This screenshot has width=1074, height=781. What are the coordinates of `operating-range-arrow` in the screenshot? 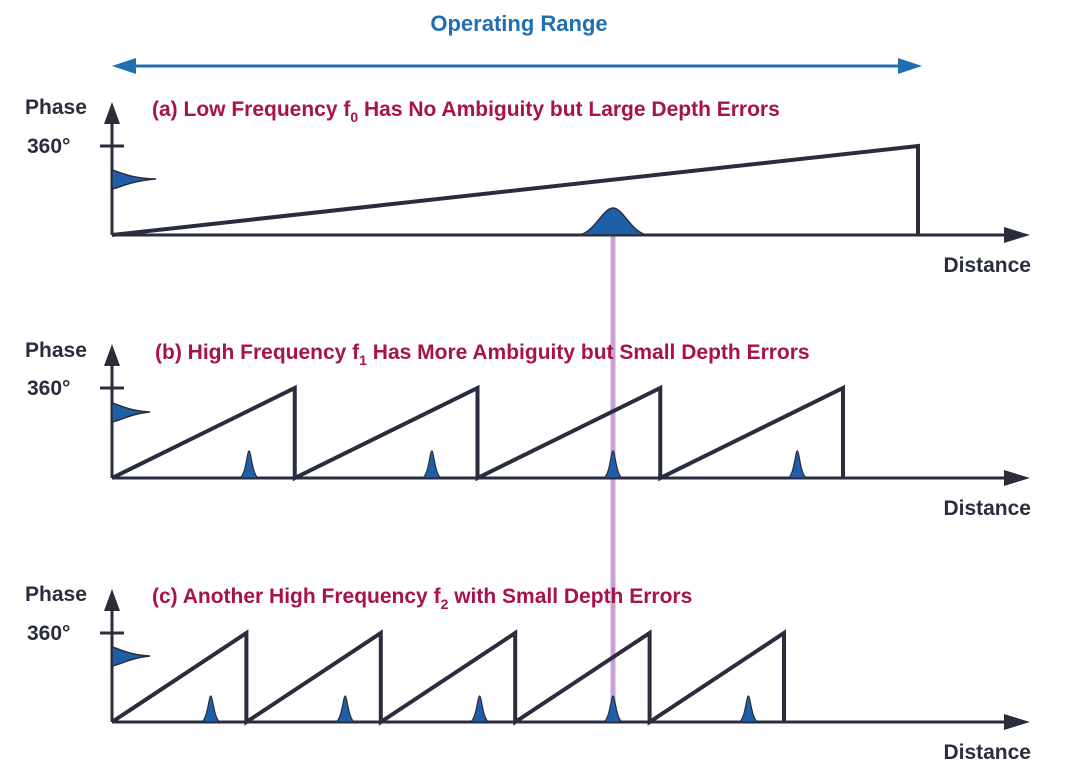 It's located at (517, 66).